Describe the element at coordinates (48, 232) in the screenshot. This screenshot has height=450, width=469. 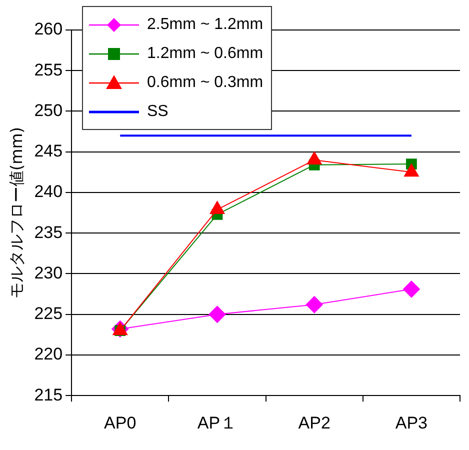
I see `y-tick-label: 235` at that location.